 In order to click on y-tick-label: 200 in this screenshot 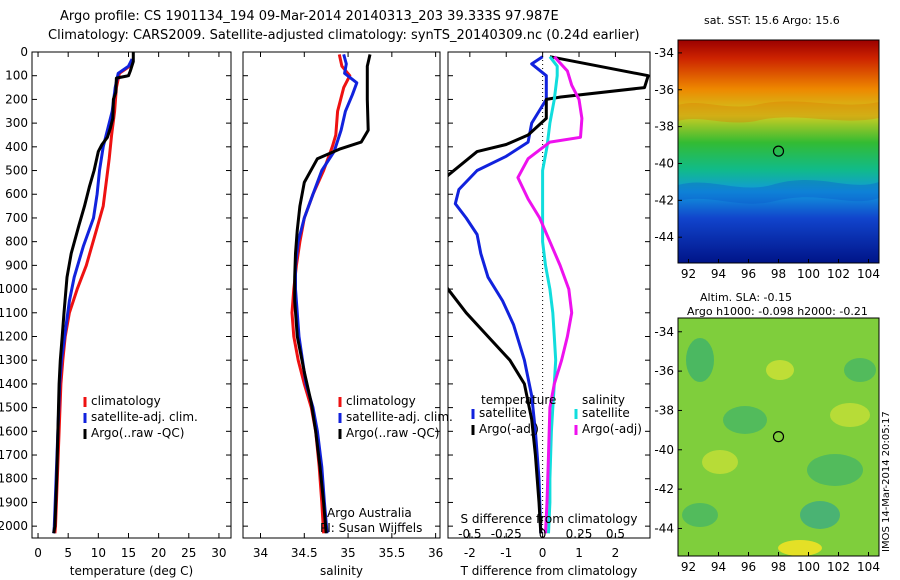, I will do `click(16, 99)`.